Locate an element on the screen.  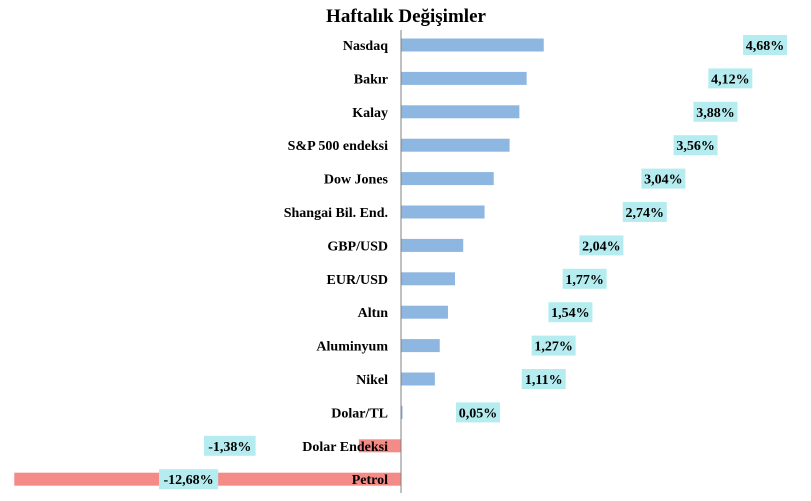
category-label-3: S&P 500 endeksi is located at coordinates (338, 146).